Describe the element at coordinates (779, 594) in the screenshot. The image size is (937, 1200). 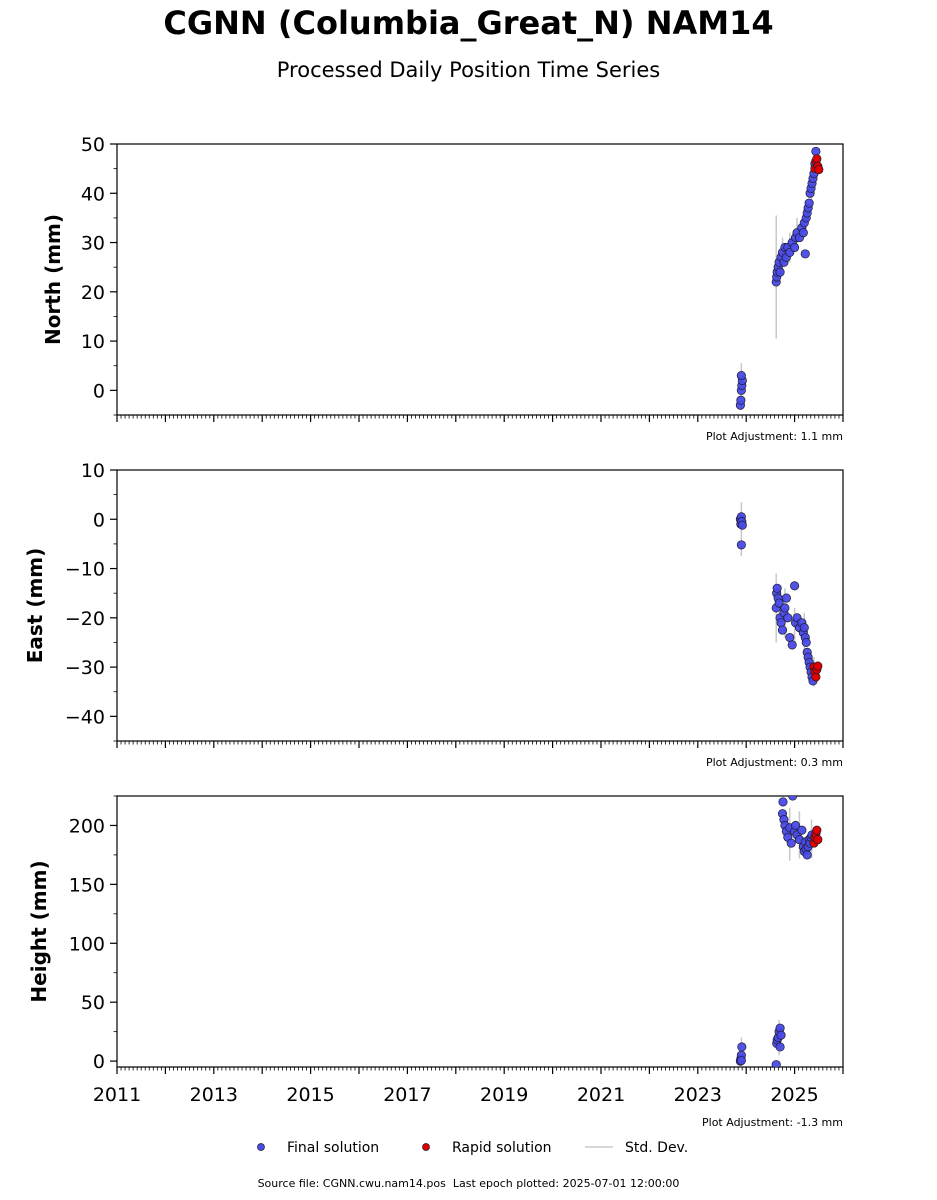
I see `east-plot-area` at that location.